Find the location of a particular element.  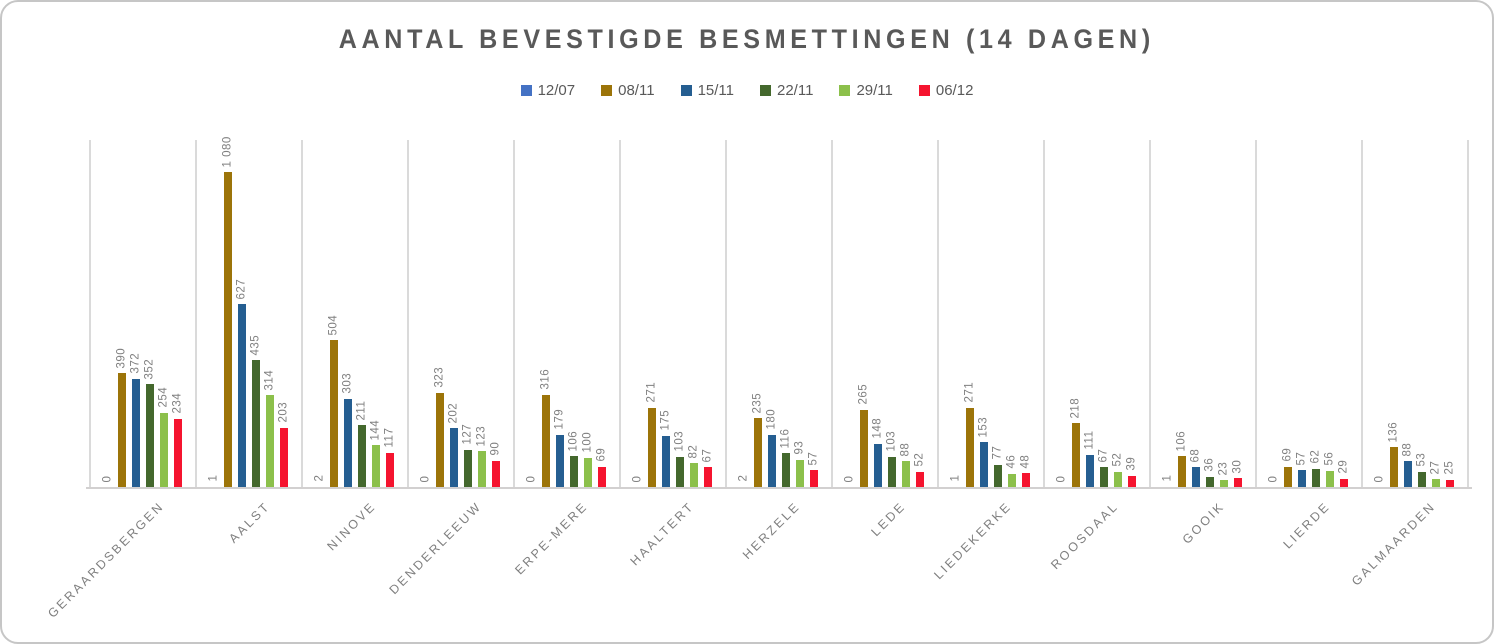

category-axis-label: LEDE is located at coordinates (888, 519).